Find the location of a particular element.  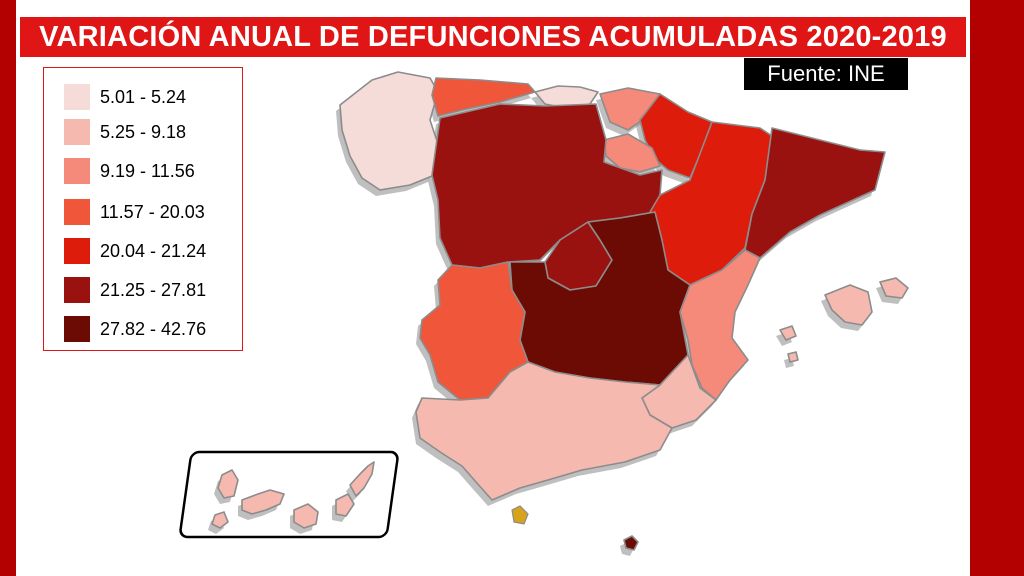

legend-item: 27.82 - 42.76 is located at coordinates (151, 329).